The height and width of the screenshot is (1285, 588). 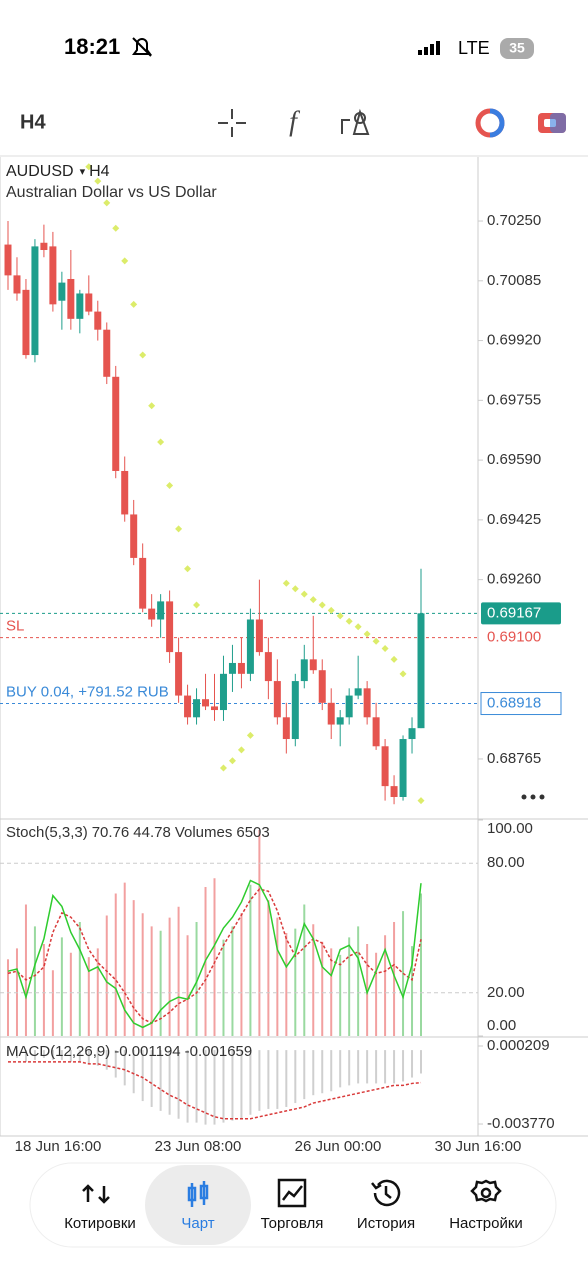 I want to click on mute-icon, so click(x=142, y=47).